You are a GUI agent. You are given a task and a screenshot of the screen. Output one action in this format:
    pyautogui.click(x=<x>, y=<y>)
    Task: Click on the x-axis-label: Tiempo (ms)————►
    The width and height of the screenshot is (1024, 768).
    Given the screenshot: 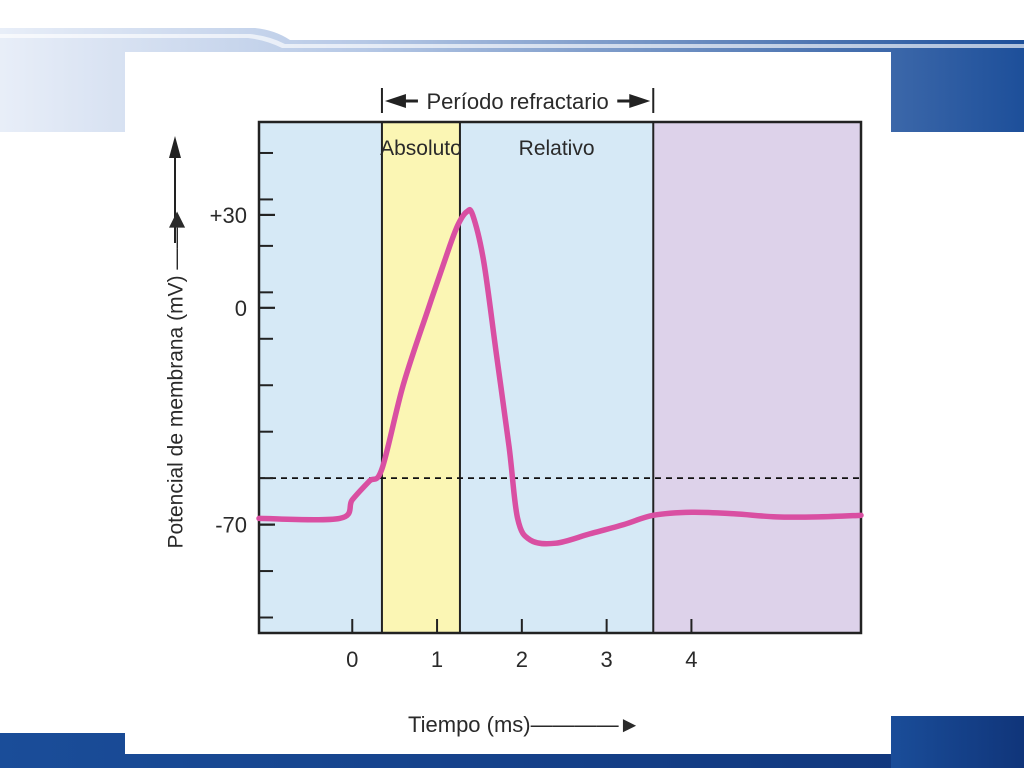 What is the action you would take?
    pyautogui.click(x=524, y=724)
    